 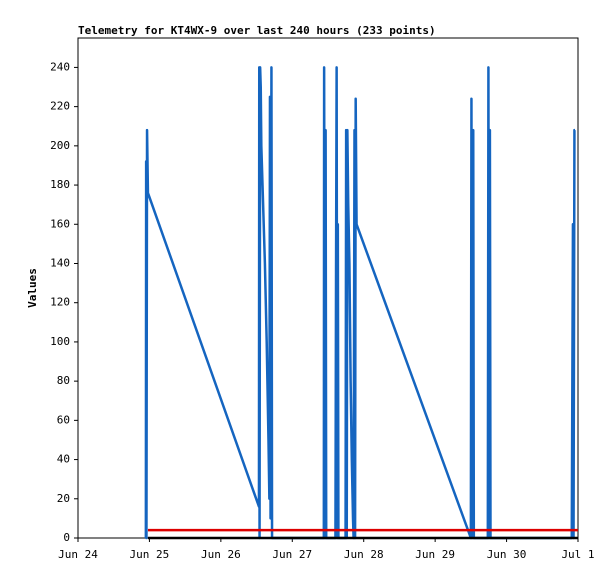 I want to click on y-tick-label: 120, so click(x=60, y=302).